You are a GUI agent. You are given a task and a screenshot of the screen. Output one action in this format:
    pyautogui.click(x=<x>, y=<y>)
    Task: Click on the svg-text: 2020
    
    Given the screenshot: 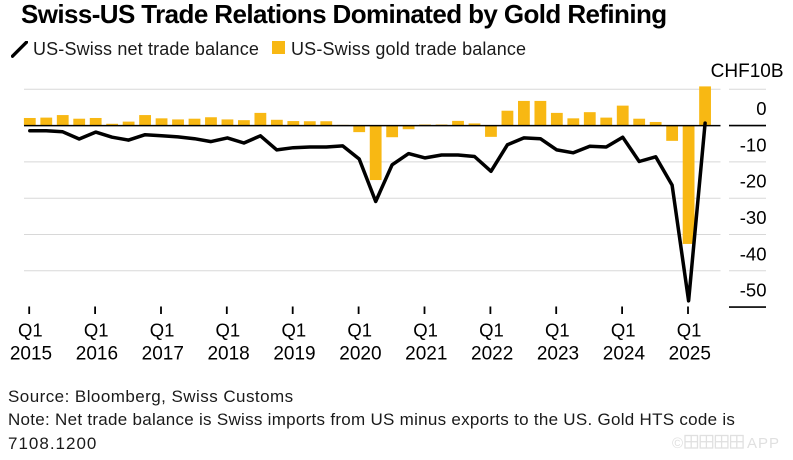 What is the action you would take?
    pyautogui.click(x=360, y=354)
    